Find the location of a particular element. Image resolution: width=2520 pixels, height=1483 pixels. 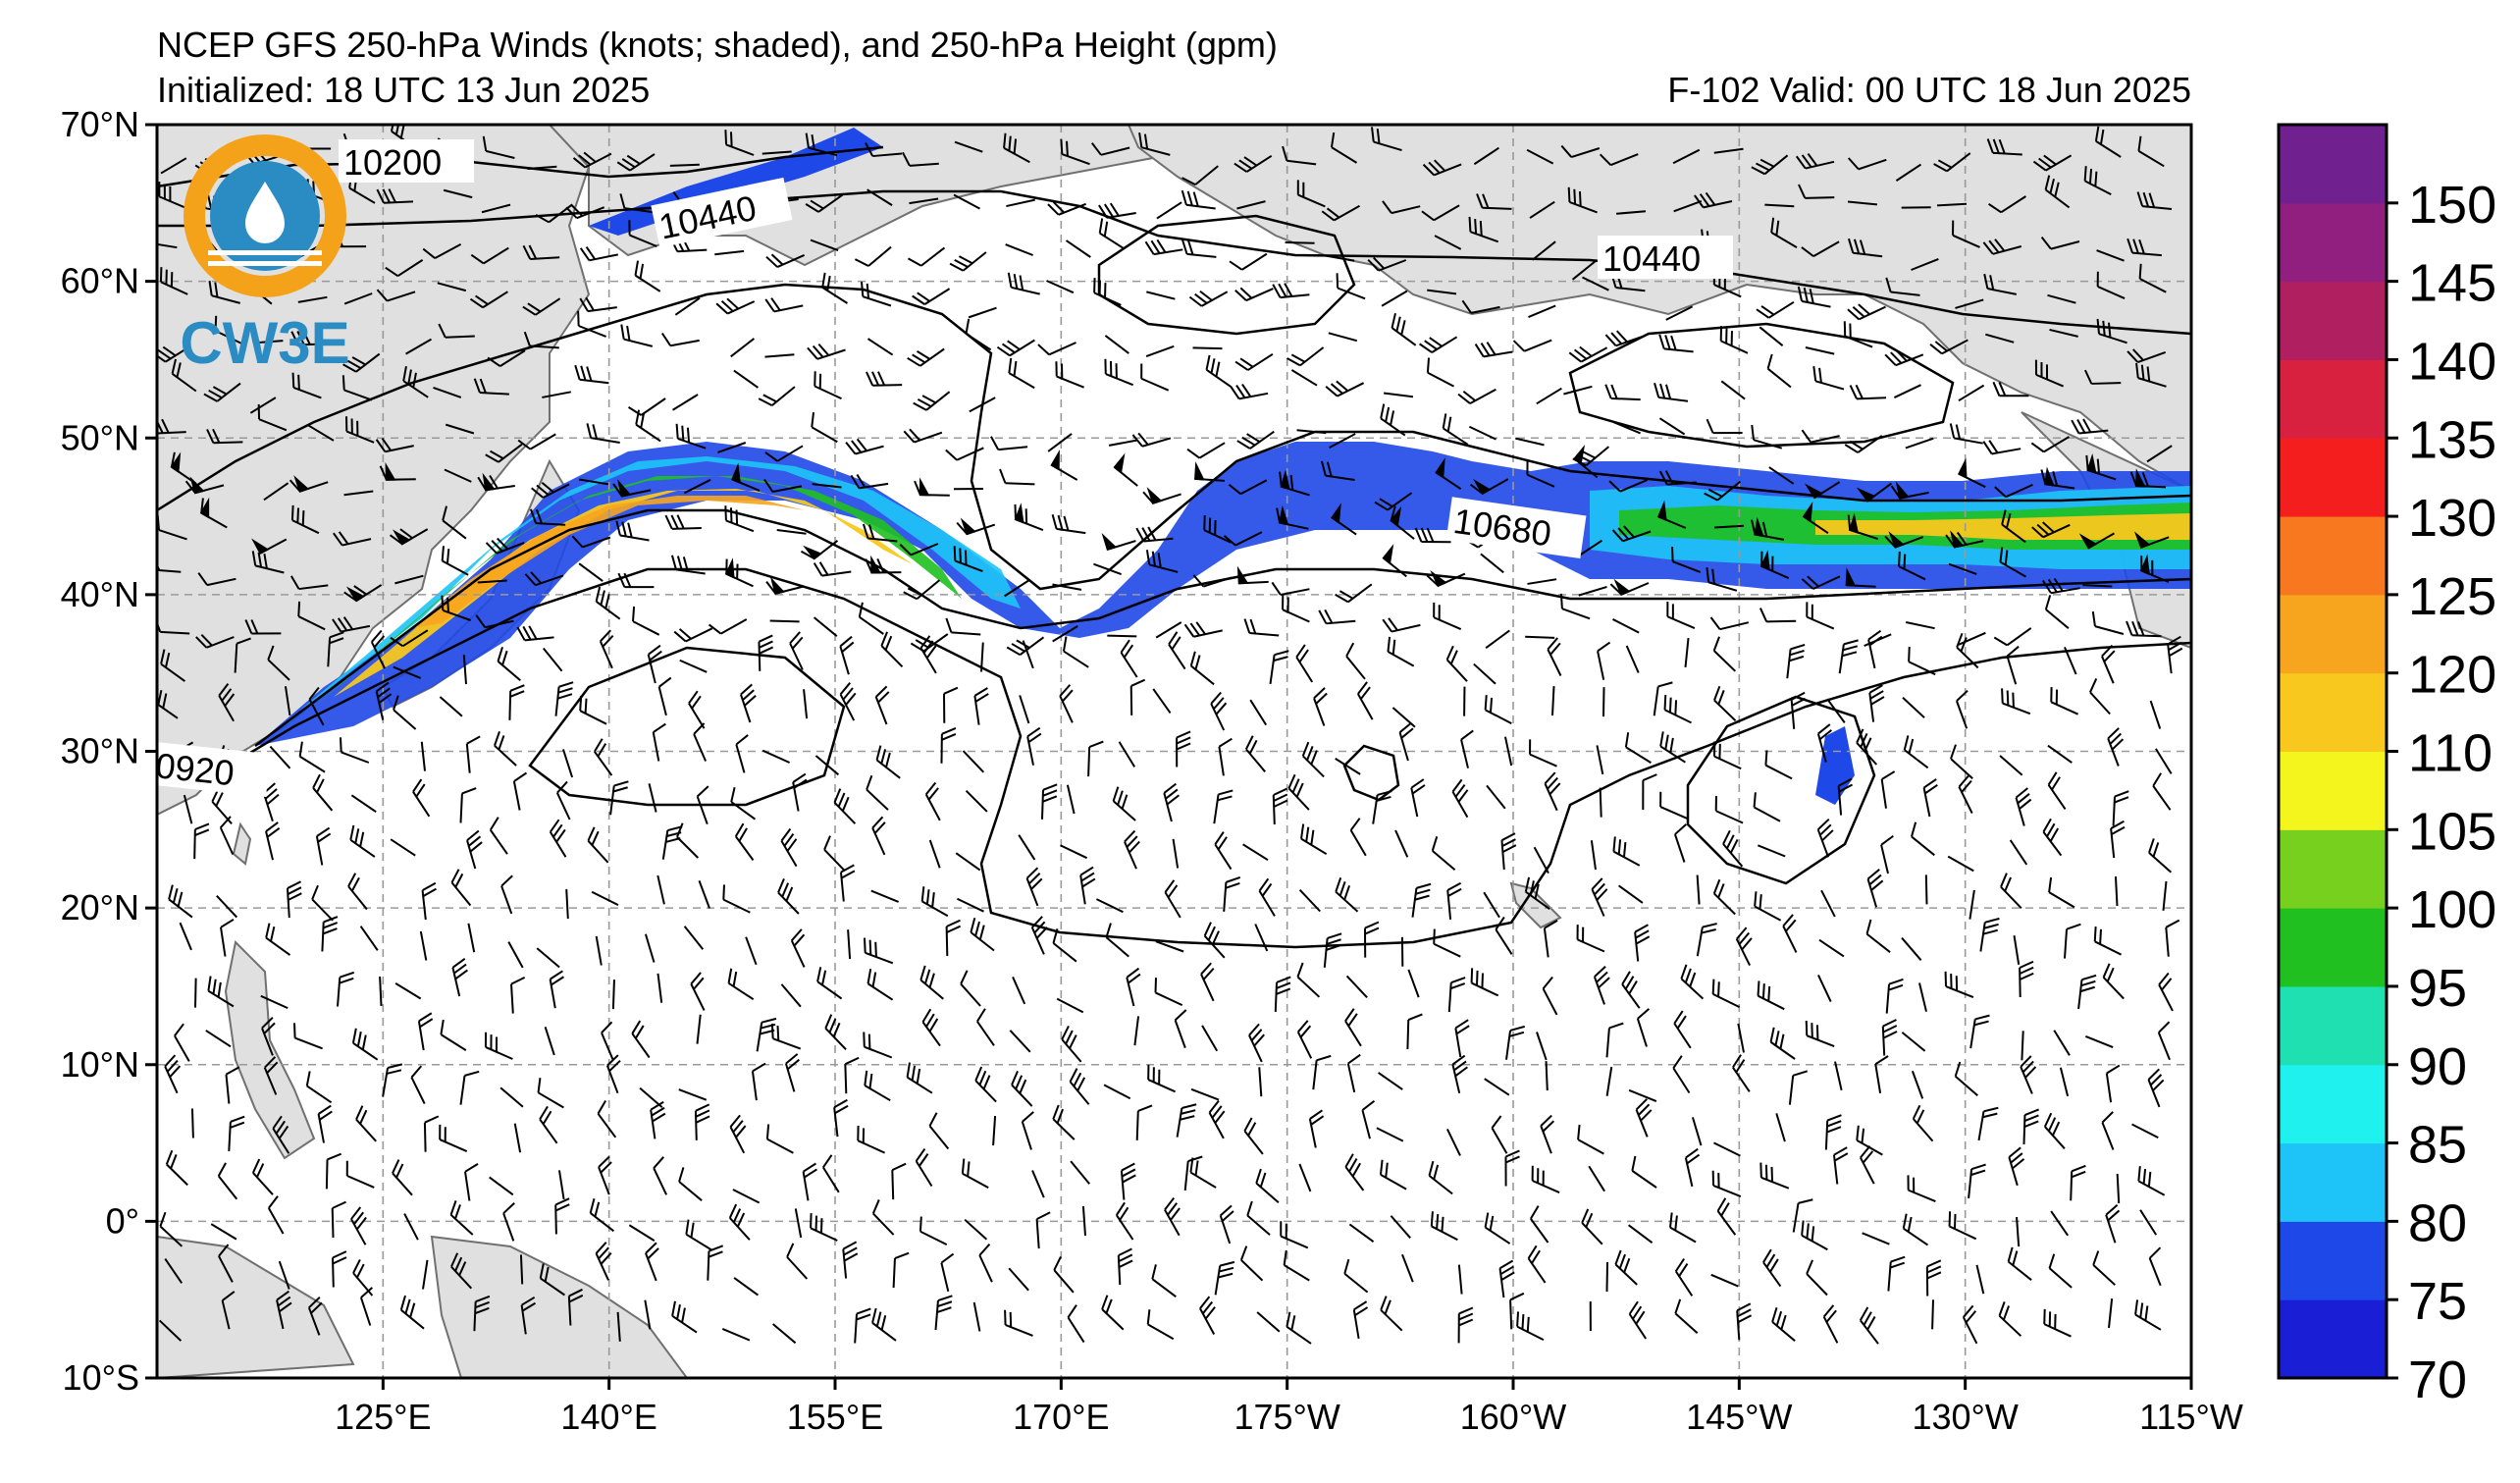

lat-label: 70°N is located at coordinates (100, 124).